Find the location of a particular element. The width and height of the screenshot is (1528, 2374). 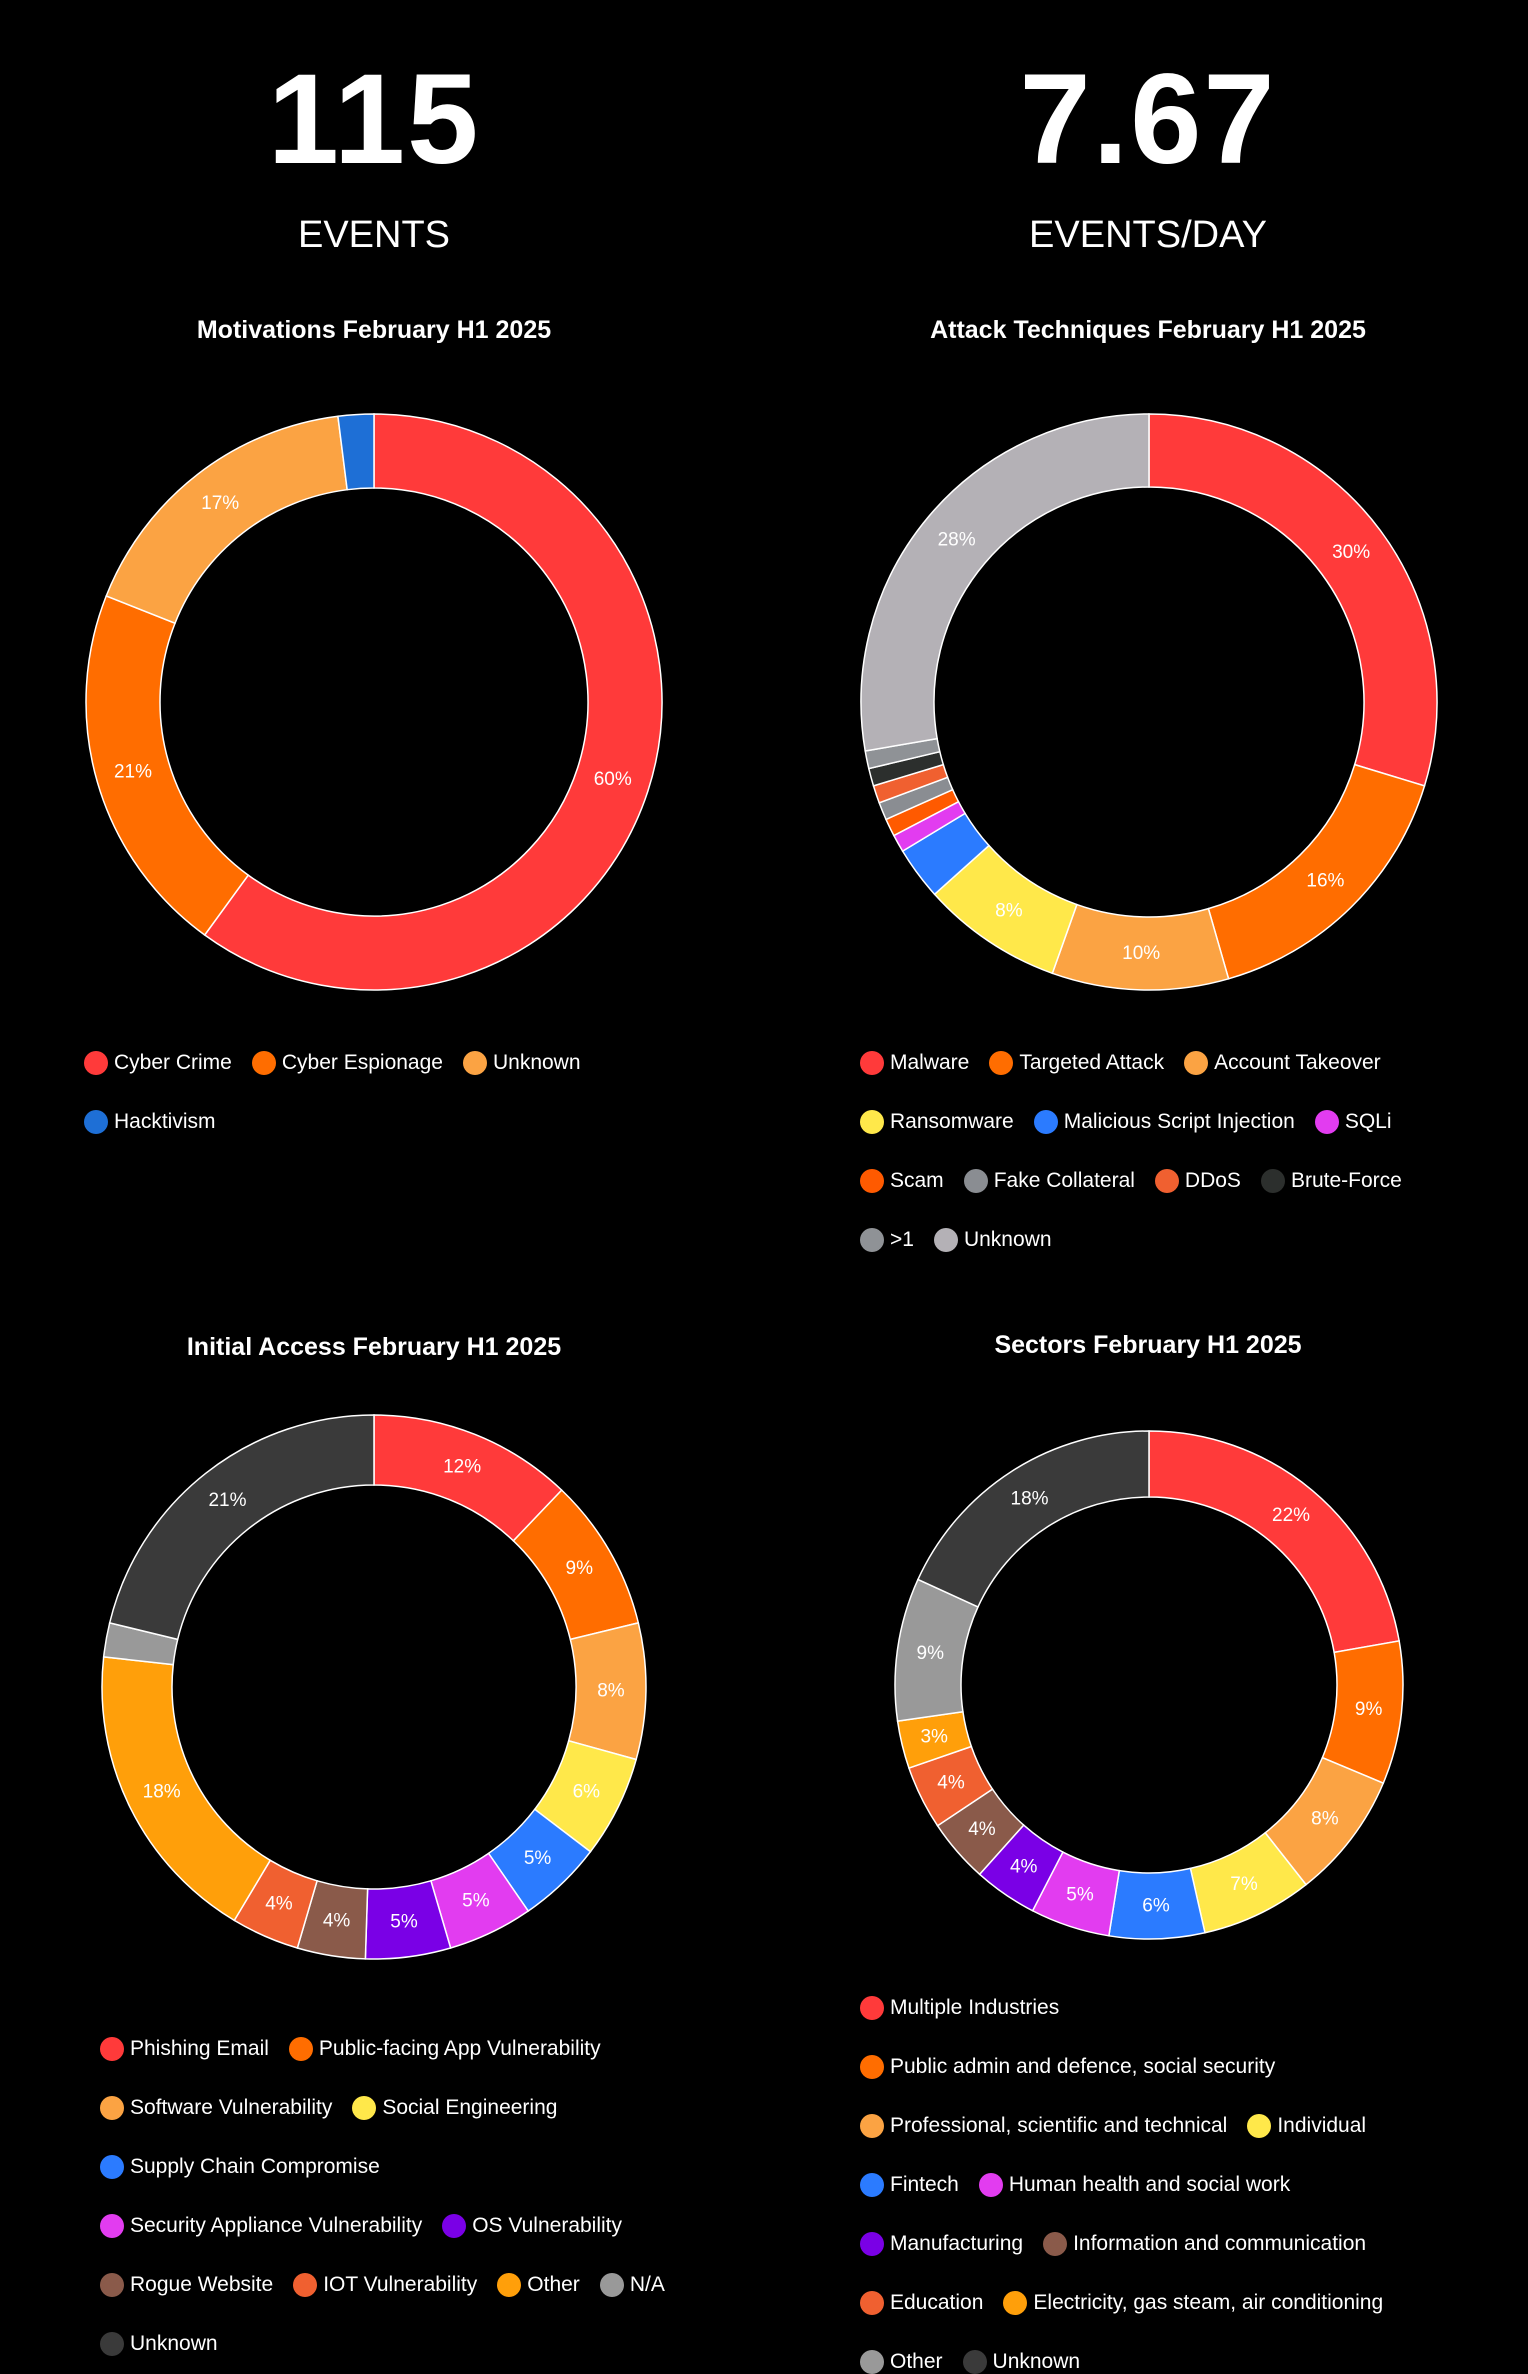

legend-item-professional-scientific-and-technical: Professional, scientific and technical is located at coordinates (1044, 2125).